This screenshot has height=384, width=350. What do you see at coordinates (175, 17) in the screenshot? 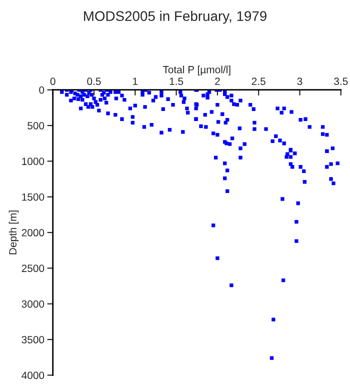
I see `chart-title: MODS2005 in February, 1979` at bounding box center [175, 17].